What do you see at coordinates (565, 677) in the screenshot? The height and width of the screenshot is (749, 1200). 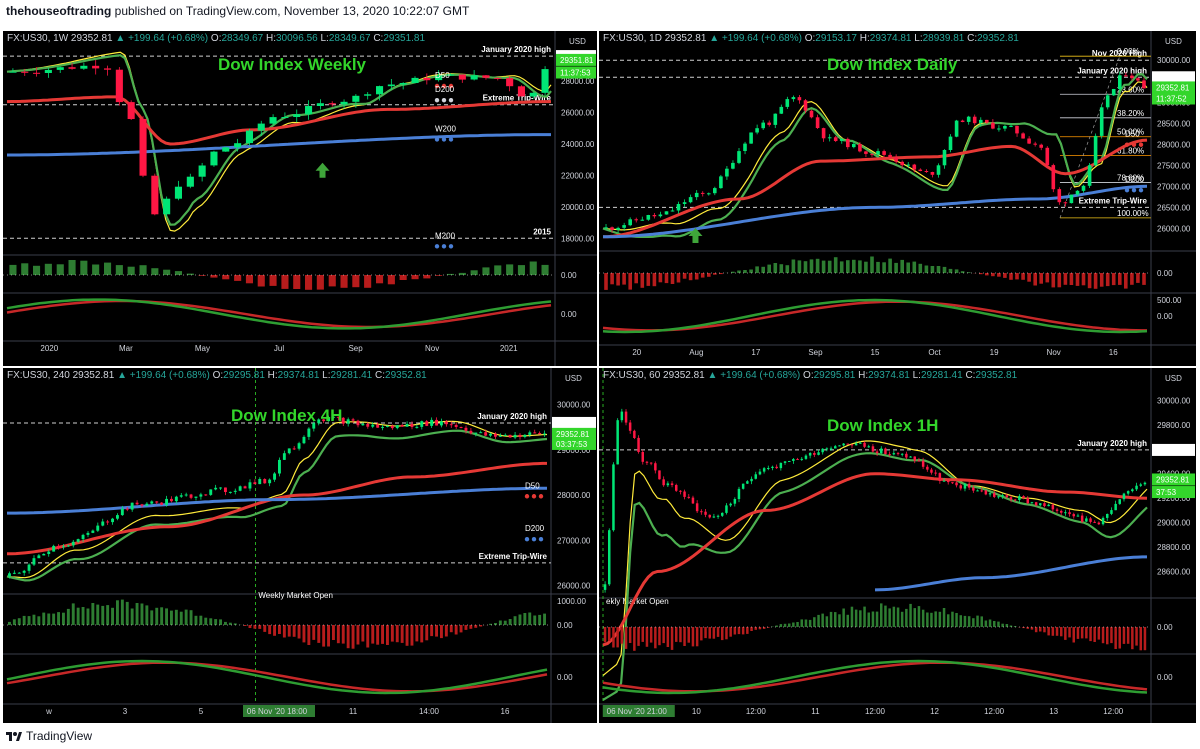 I see `h4-osc2-tick: 0.00` at bounding box center [565, 677].